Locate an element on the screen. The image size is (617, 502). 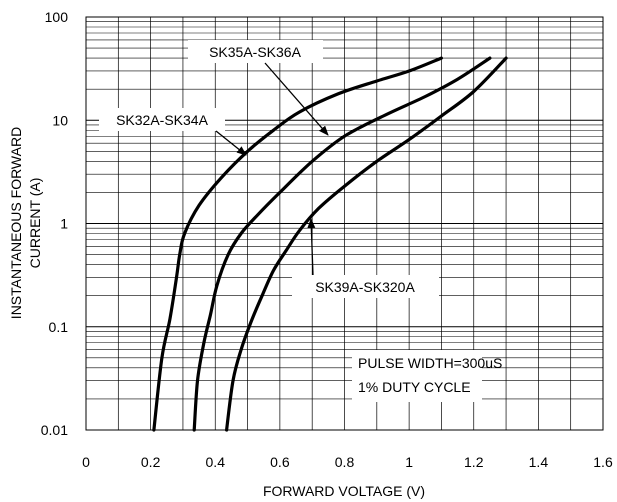
x-tick-labels: 0 0.2 0.4 0.6 0.8 1 1.2 1.4 1.6 is located at coordinates (347, 462).